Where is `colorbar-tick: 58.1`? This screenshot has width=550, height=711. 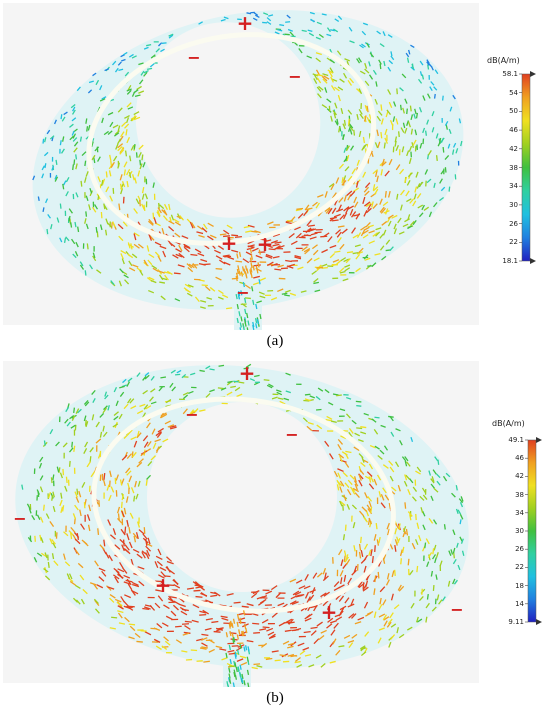
colorbar-tick: 58.1 is located at coordinates (510, 74).